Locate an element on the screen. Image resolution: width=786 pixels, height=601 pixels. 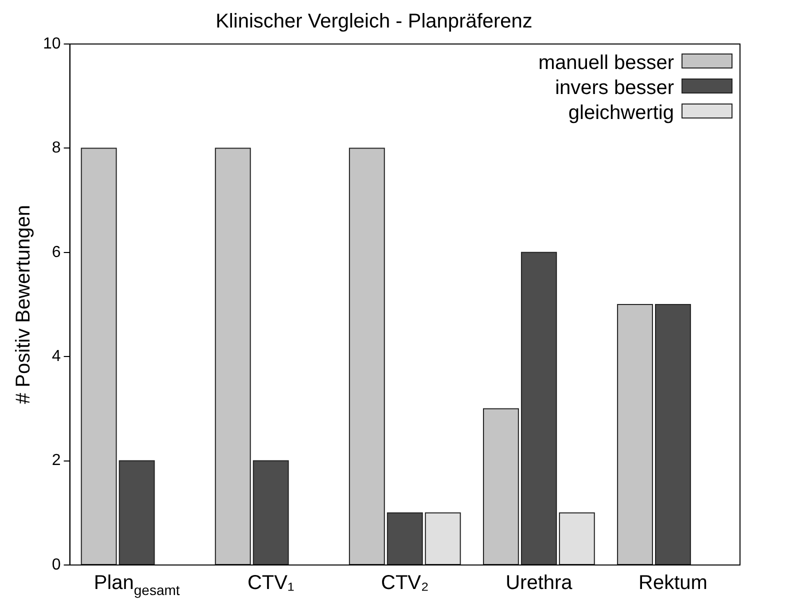
x-tick-label: Urethra is located at coordinates (540, 583).